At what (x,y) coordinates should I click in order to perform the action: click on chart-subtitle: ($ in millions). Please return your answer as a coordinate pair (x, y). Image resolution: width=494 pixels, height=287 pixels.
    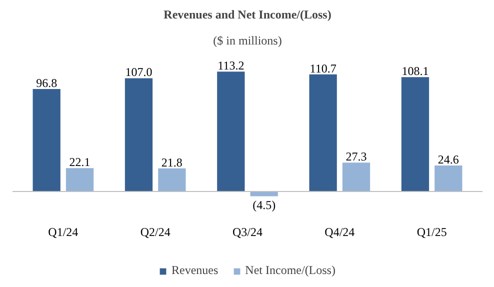
    Looking at the image, I should click on (247, 41).